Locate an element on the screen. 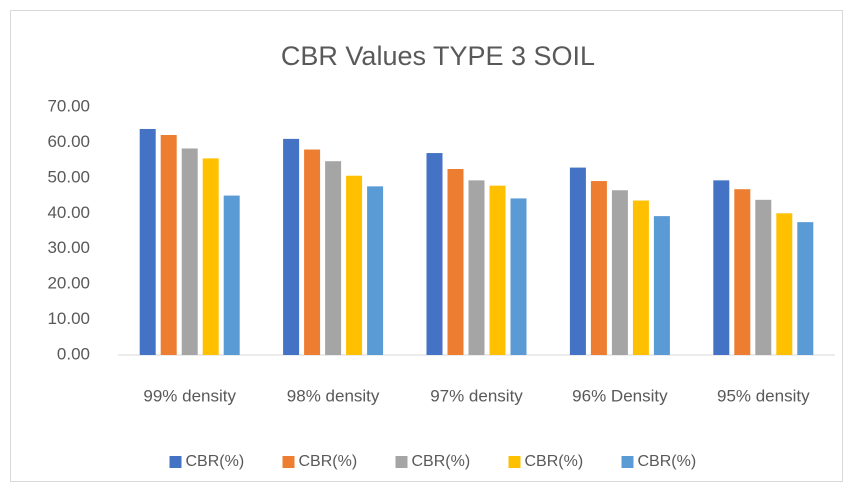  x-tick-label: 99% density is located at coordinates (189, 395).